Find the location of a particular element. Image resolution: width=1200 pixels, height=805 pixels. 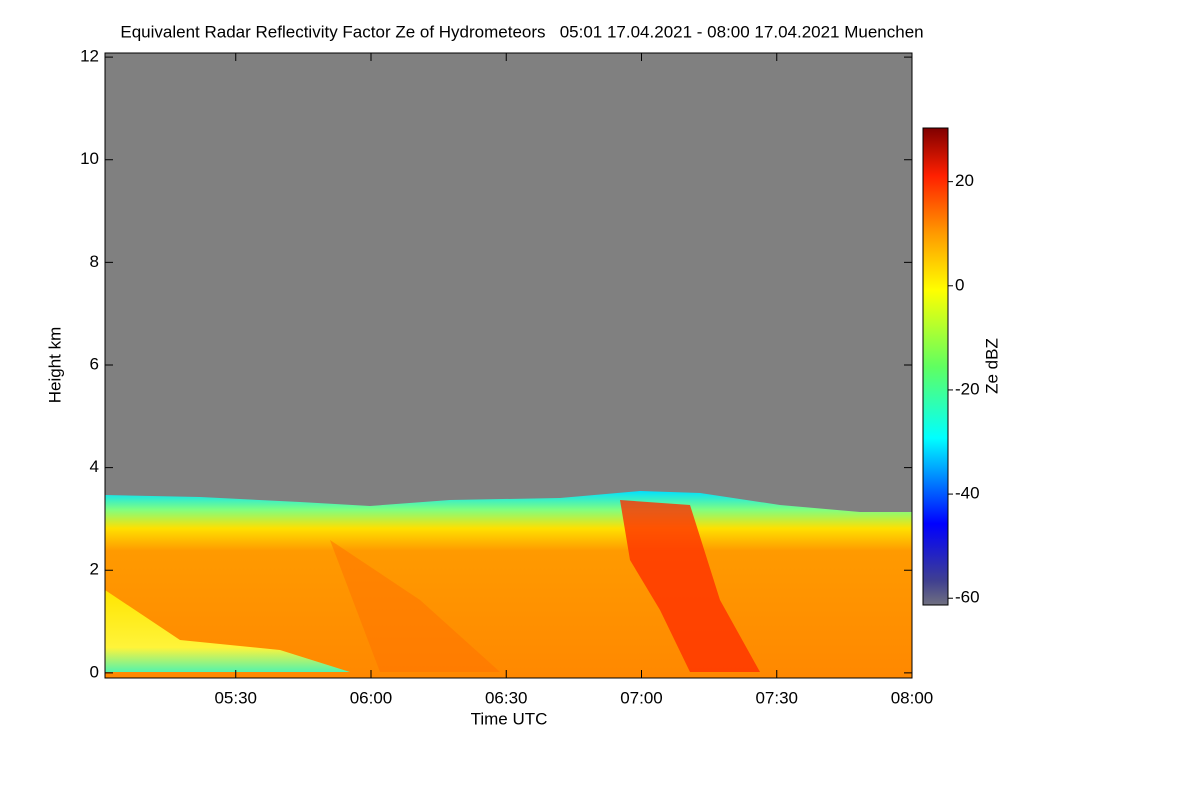

y-tick-label: 12 is located at coordinates (89, 56).